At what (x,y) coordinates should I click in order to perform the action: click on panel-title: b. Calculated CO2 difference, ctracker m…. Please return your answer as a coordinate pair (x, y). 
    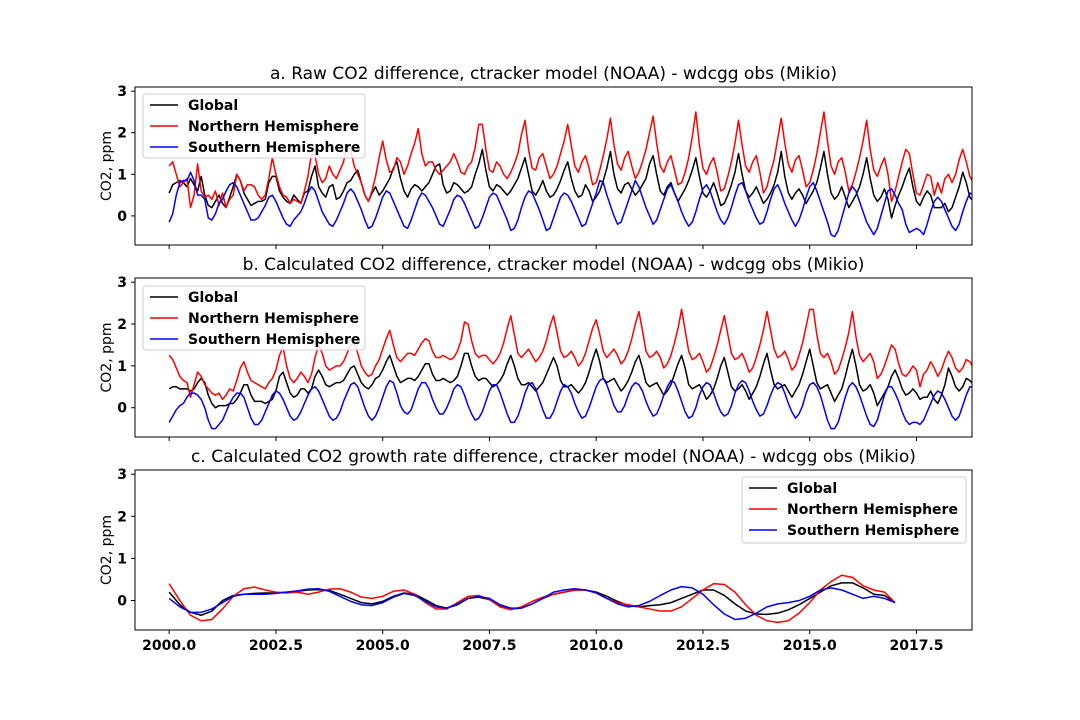
    Looking at the image, I should click on (554, 265).